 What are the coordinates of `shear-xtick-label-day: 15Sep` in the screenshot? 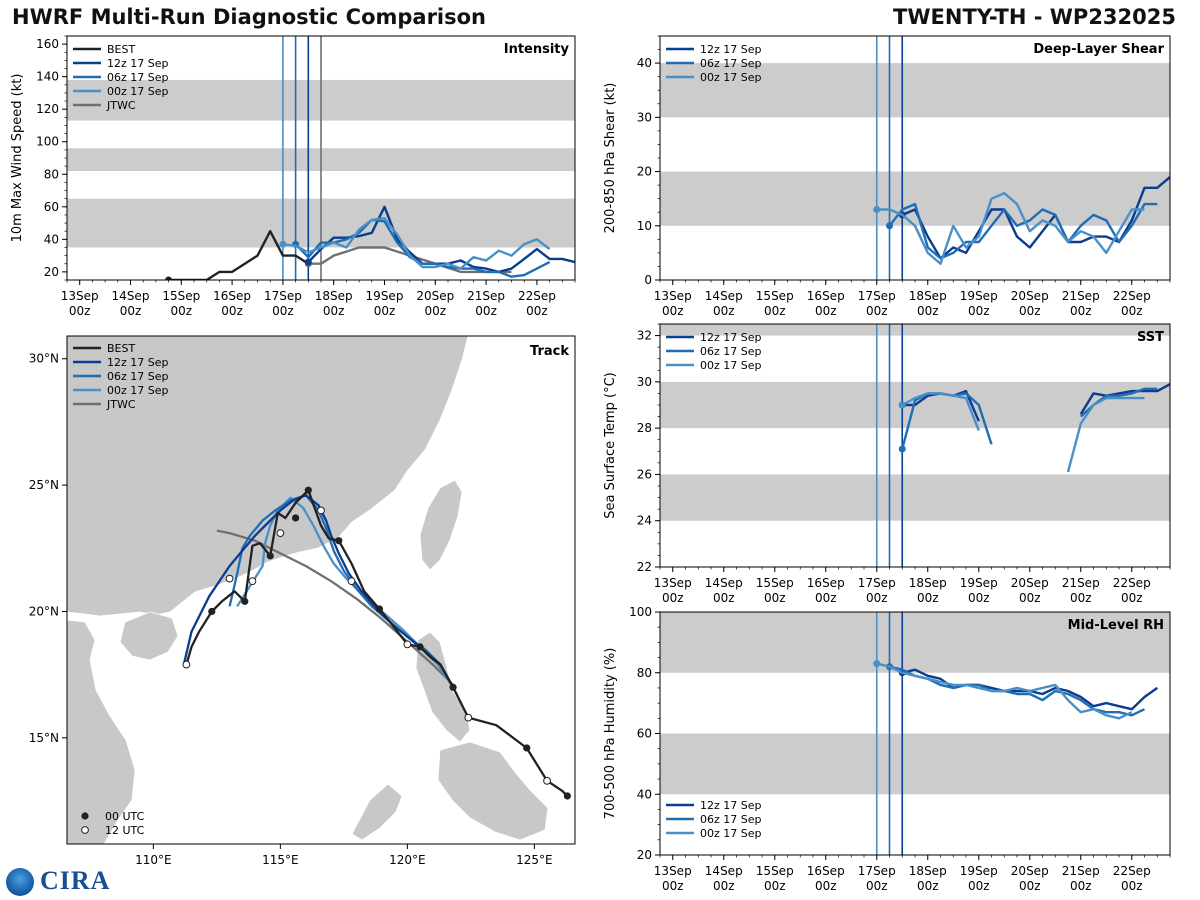 It's located at (775, 296).